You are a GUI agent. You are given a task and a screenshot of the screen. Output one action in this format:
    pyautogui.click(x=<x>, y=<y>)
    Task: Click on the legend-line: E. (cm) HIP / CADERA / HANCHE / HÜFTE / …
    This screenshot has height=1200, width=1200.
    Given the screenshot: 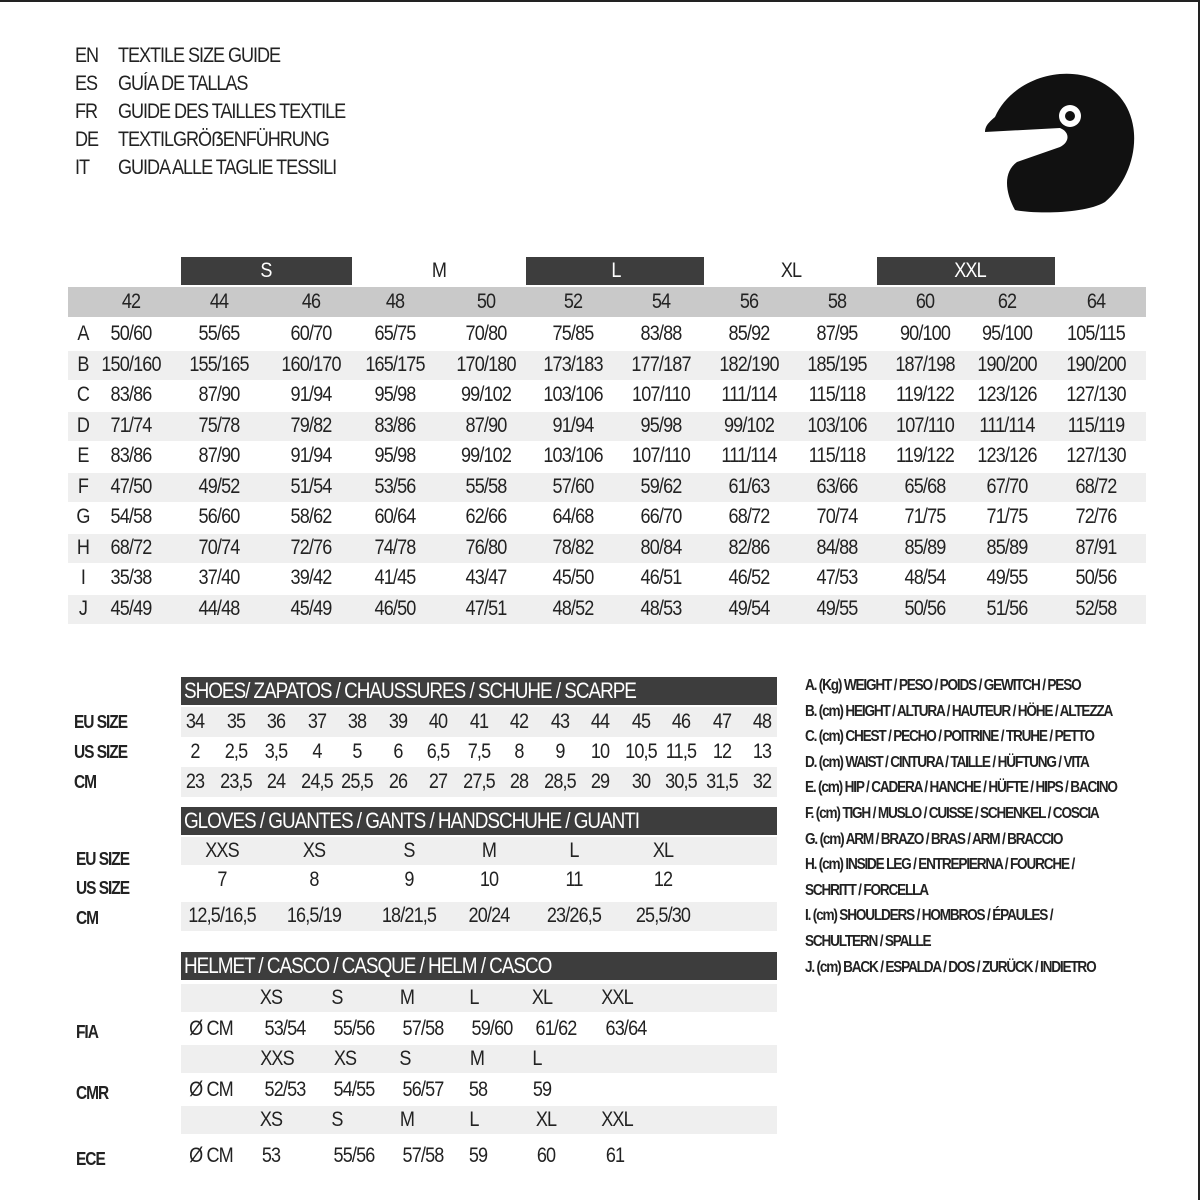 What is the action you would take?
    pyautogui.click(x=961, y=788)
    